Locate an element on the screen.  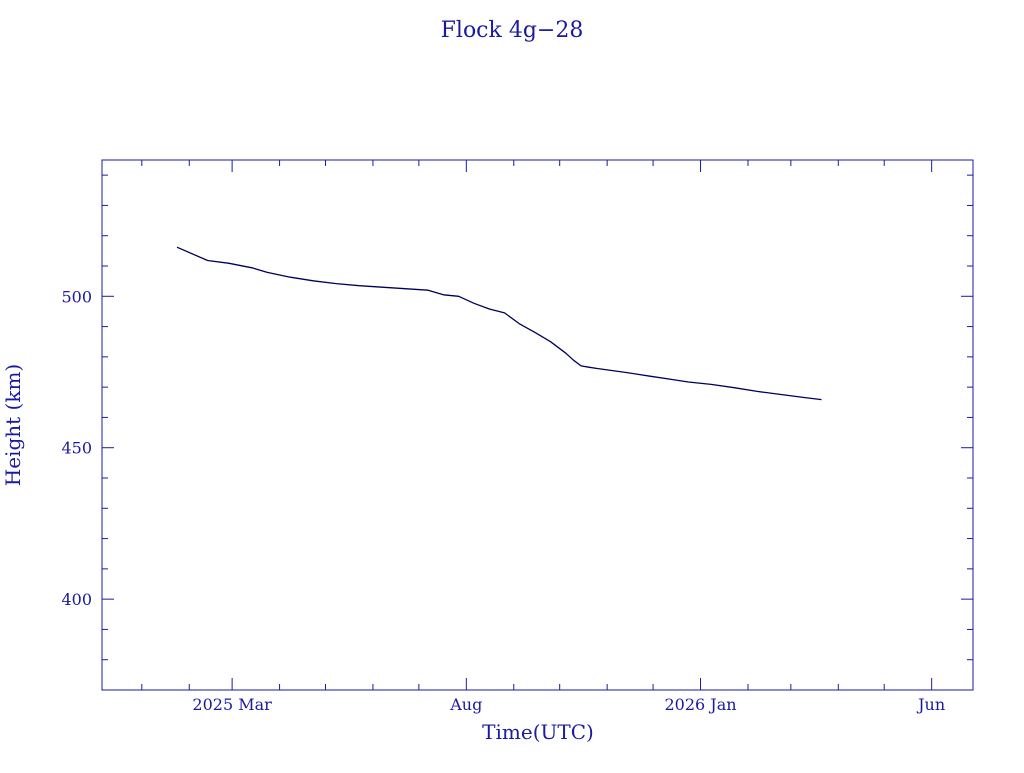
series-layer is located at coordinates (499, 323).